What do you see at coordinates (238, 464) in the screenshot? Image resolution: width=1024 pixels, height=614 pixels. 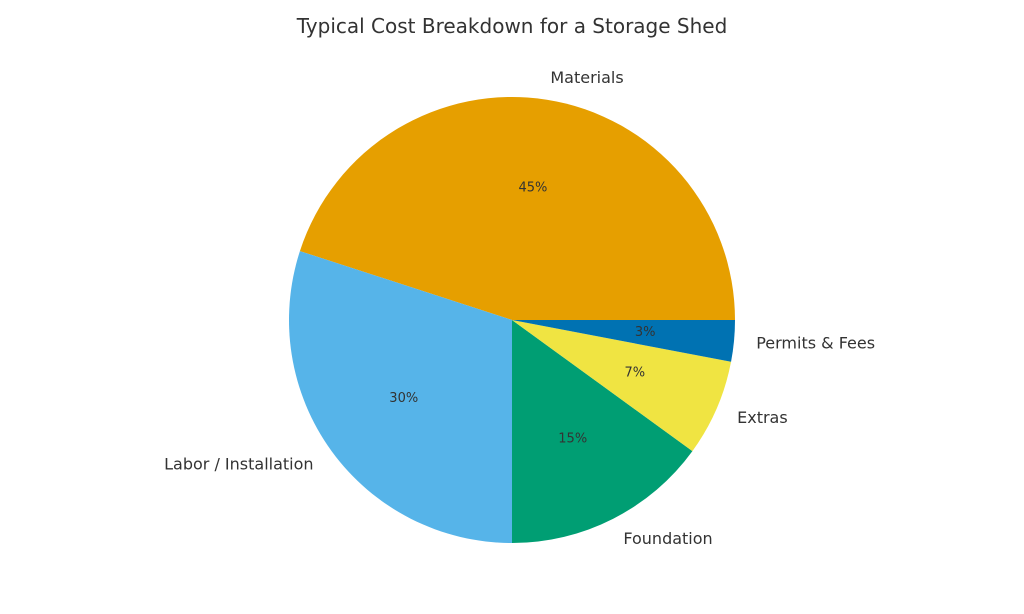 I see `category-label: Labor / Installation` at bounding box center [238, 464].